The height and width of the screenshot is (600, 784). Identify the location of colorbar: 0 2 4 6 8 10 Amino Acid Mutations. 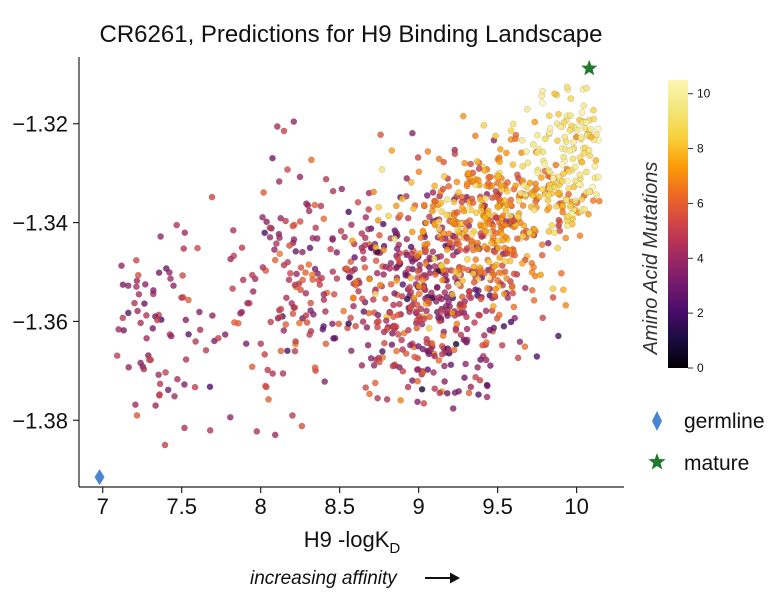
(675, 227).